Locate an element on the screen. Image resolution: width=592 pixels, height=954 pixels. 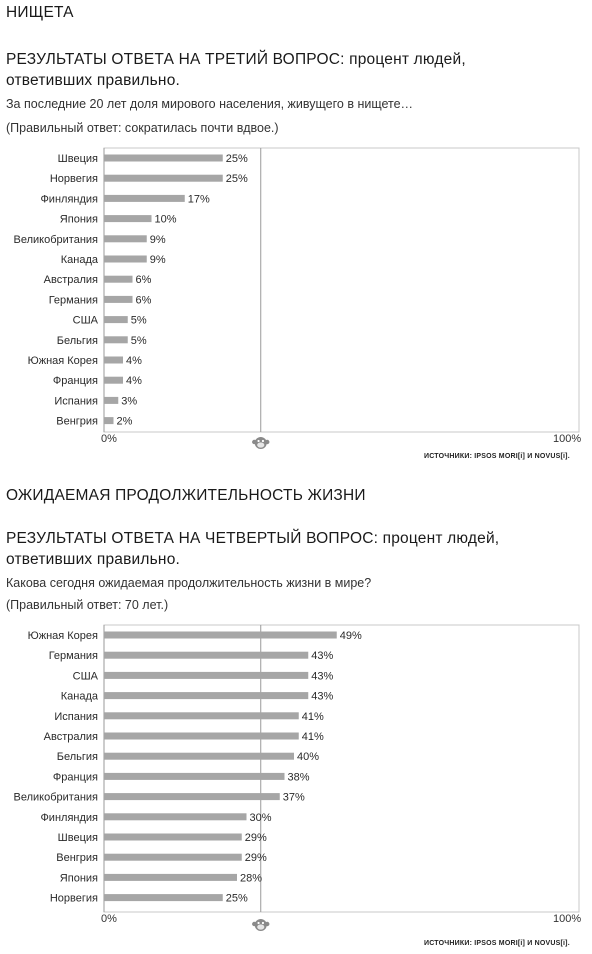
category-label: Германия is located at coordinates (73, 656).